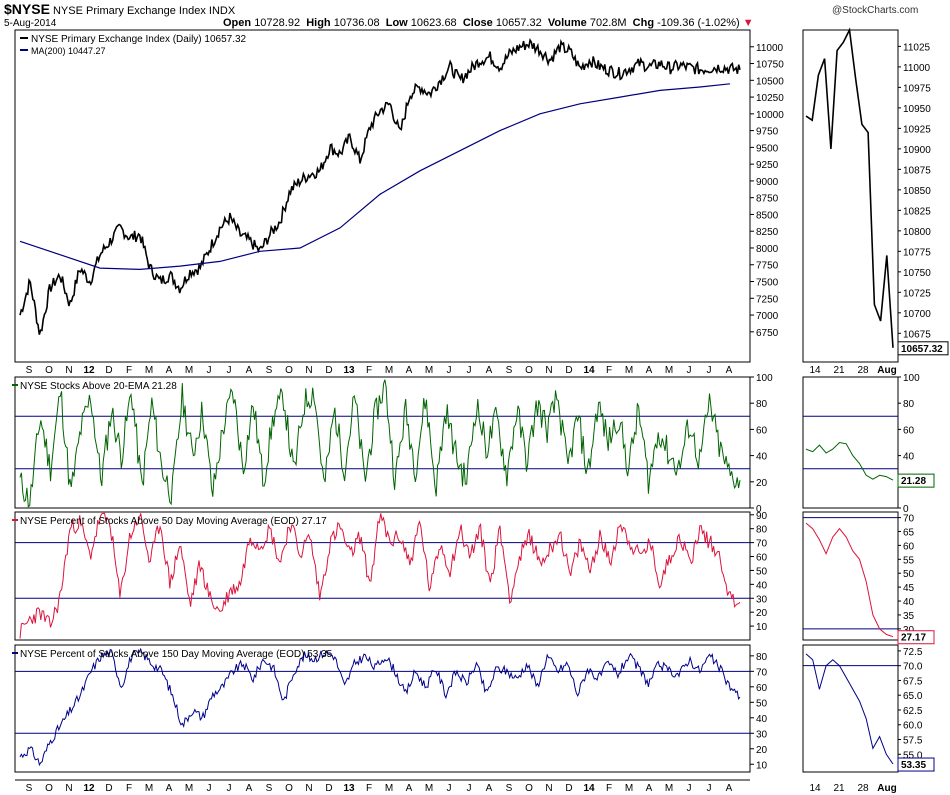 Image resolution: width=950 pixels, height=795 pixels. I want to click on price-y-tick-label: 9250, so click(767, 165).